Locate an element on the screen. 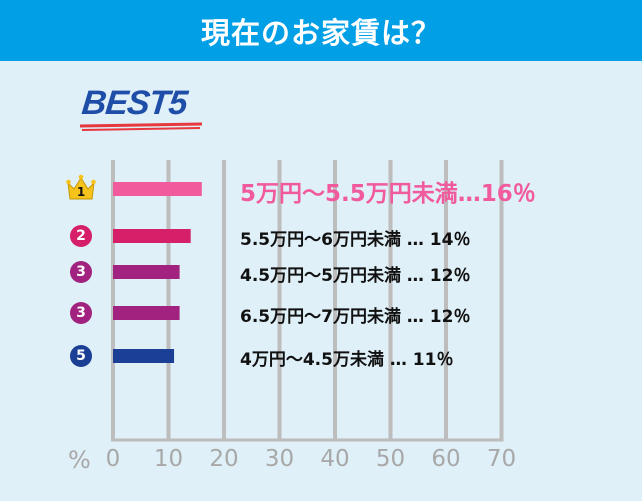  crown-icon: 1 is located at coordinates (81, 187).